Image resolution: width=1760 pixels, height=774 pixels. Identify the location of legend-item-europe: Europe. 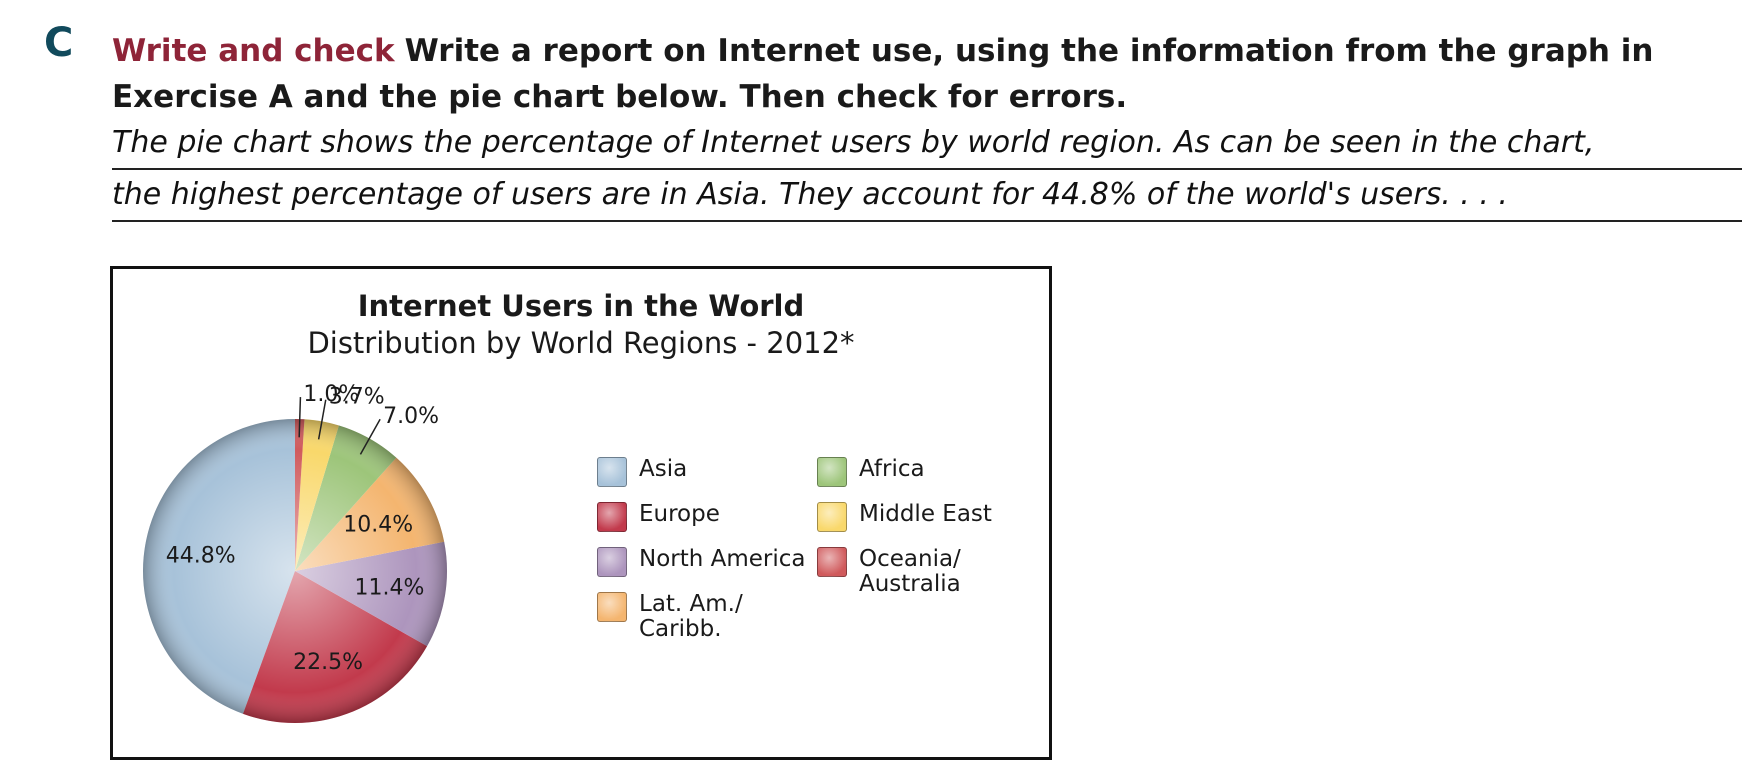
(658, 517).